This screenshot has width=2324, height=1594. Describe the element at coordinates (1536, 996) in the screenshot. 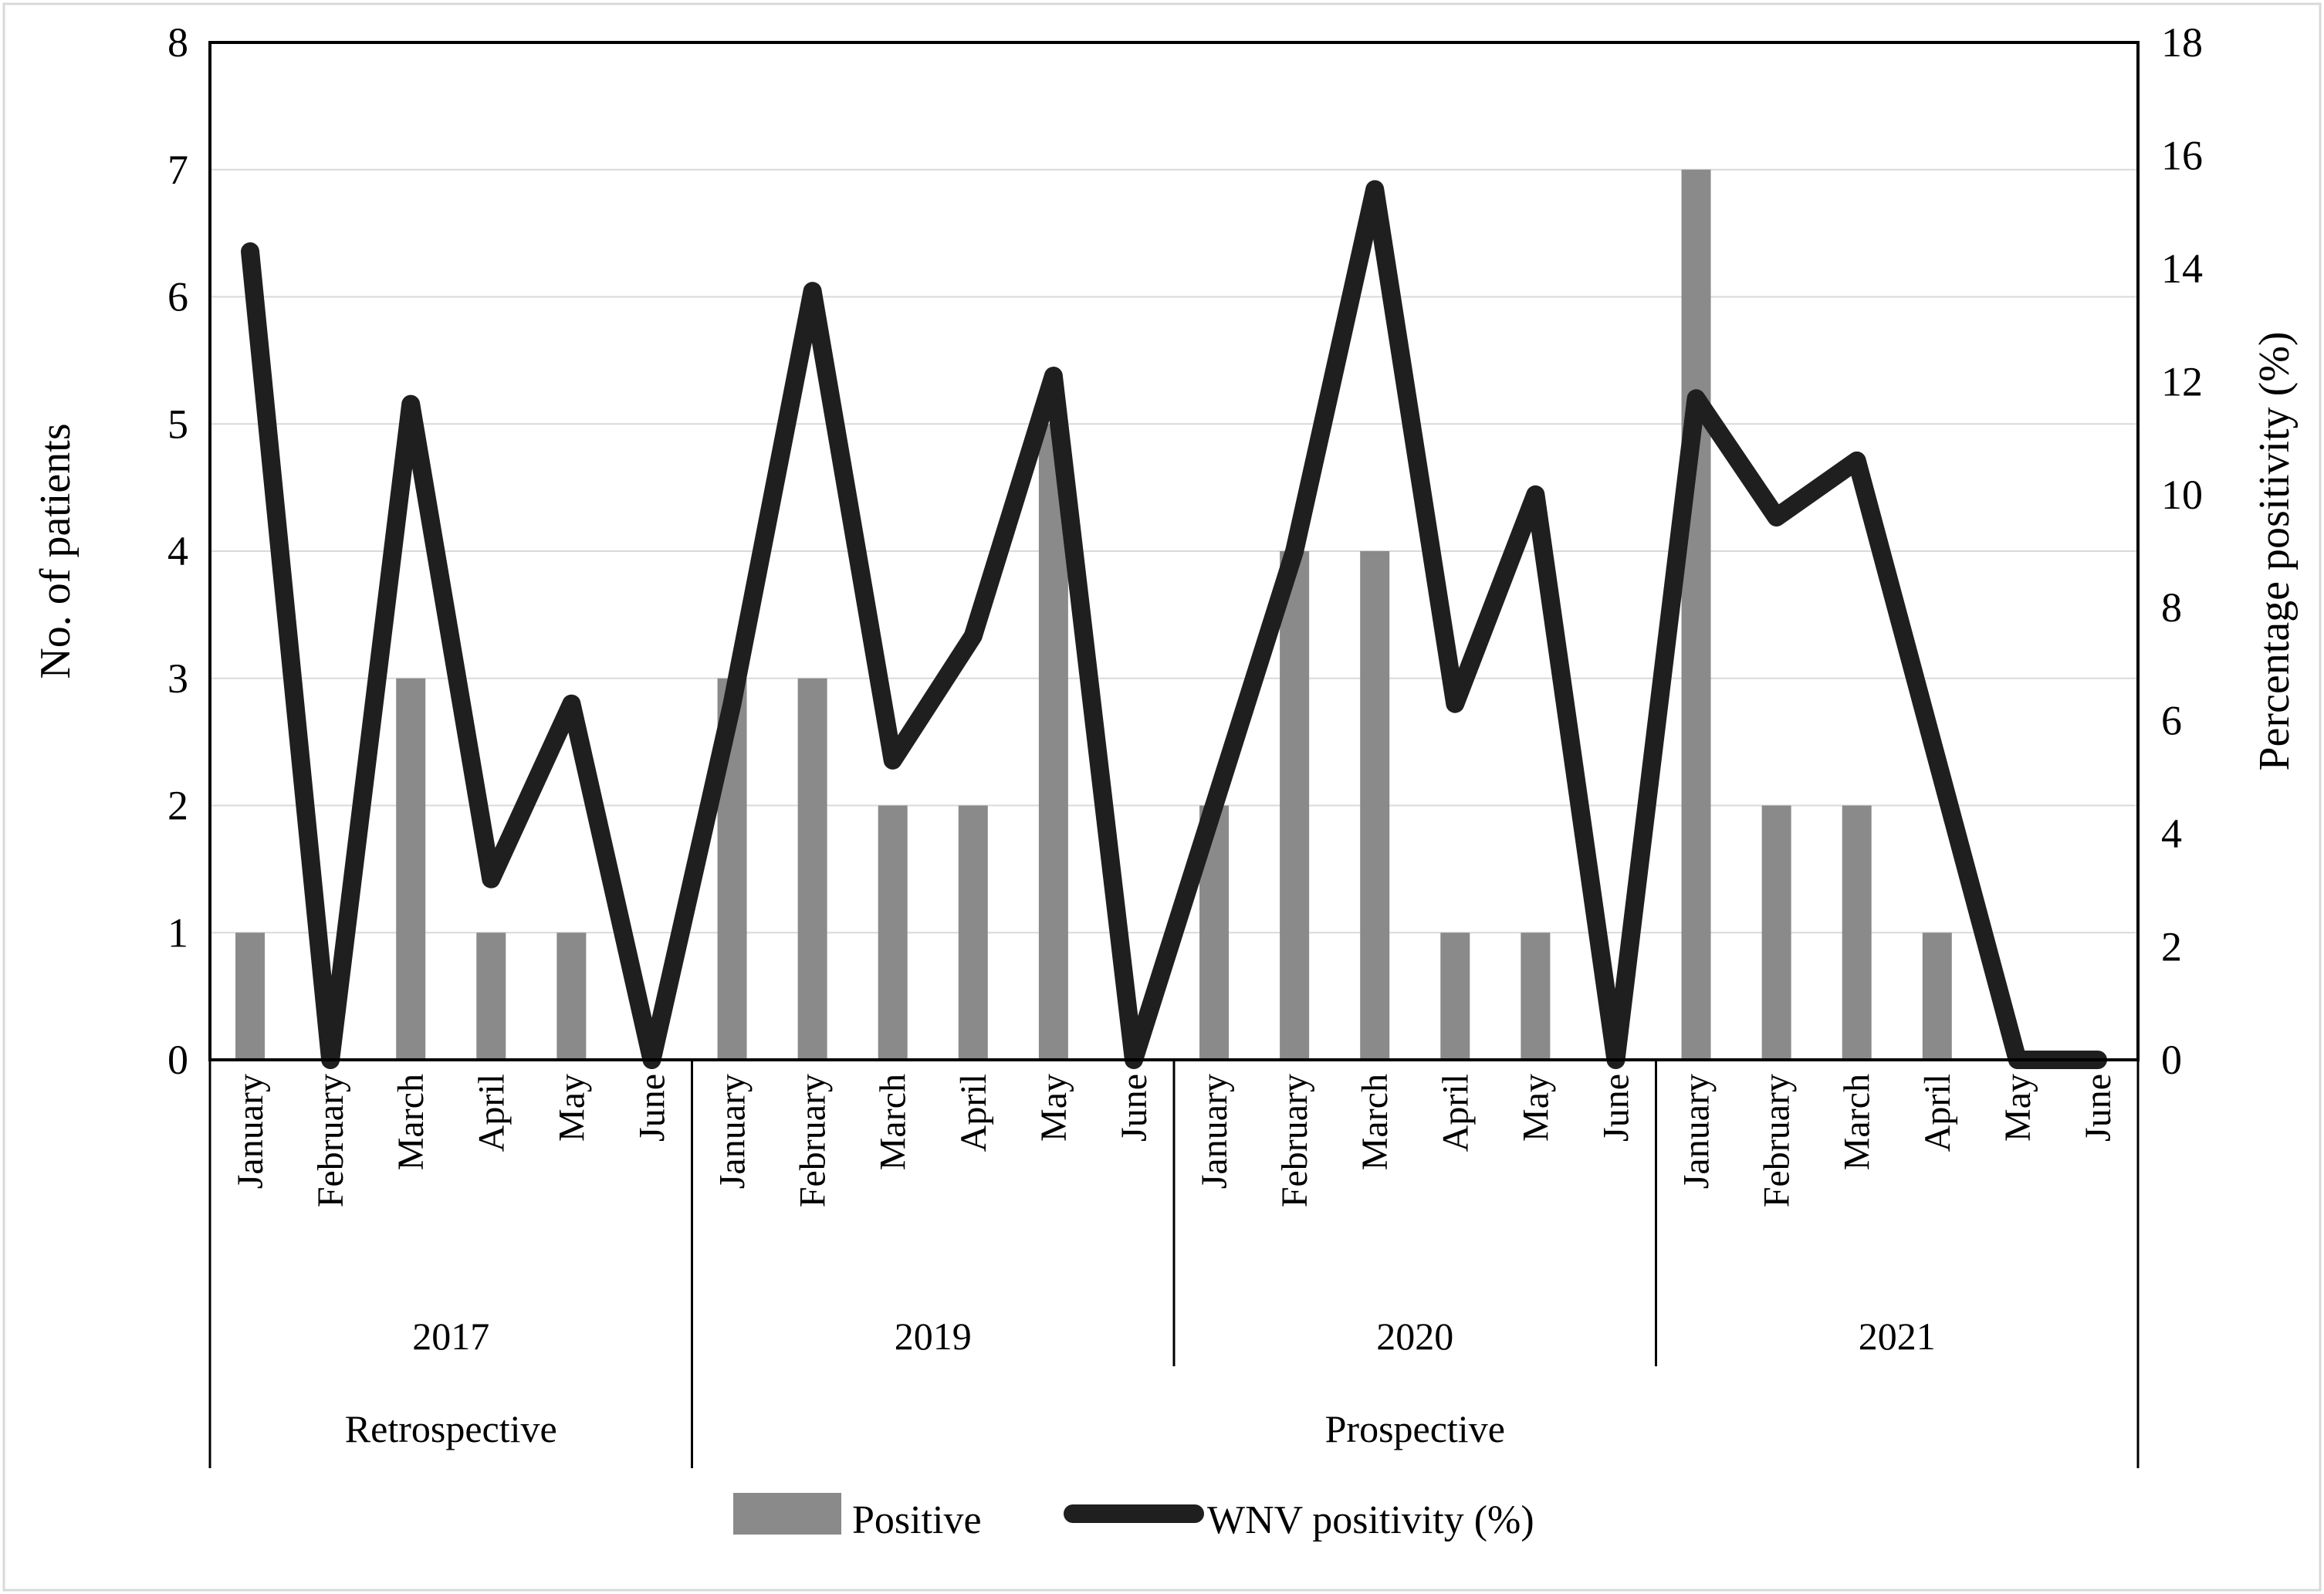

I see `bar-2020-May` at that location.